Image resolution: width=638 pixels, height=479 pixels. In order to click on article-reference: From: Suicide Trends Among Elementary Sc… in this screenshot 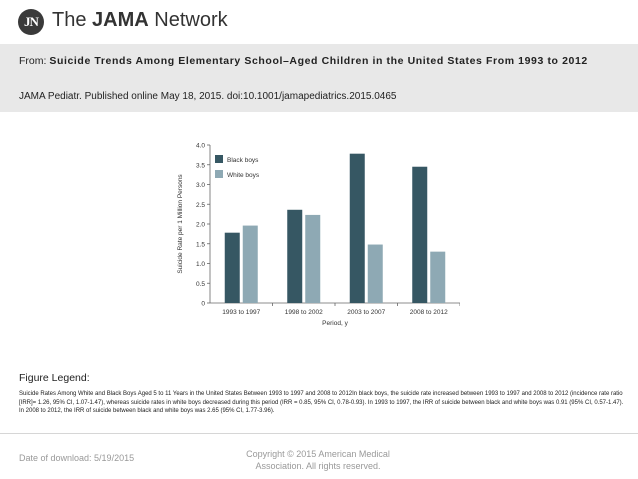, I will do `click(319, 61)`.